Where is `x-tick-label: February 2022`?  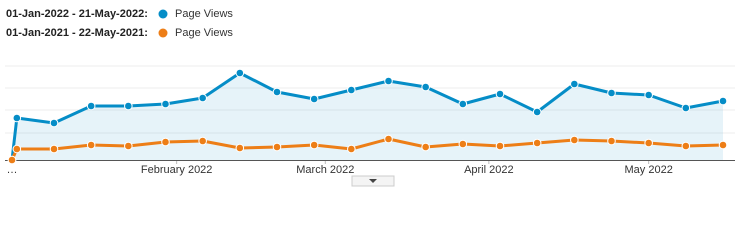 x-tick-label: February 2022 is located at coordinates (177, 170).